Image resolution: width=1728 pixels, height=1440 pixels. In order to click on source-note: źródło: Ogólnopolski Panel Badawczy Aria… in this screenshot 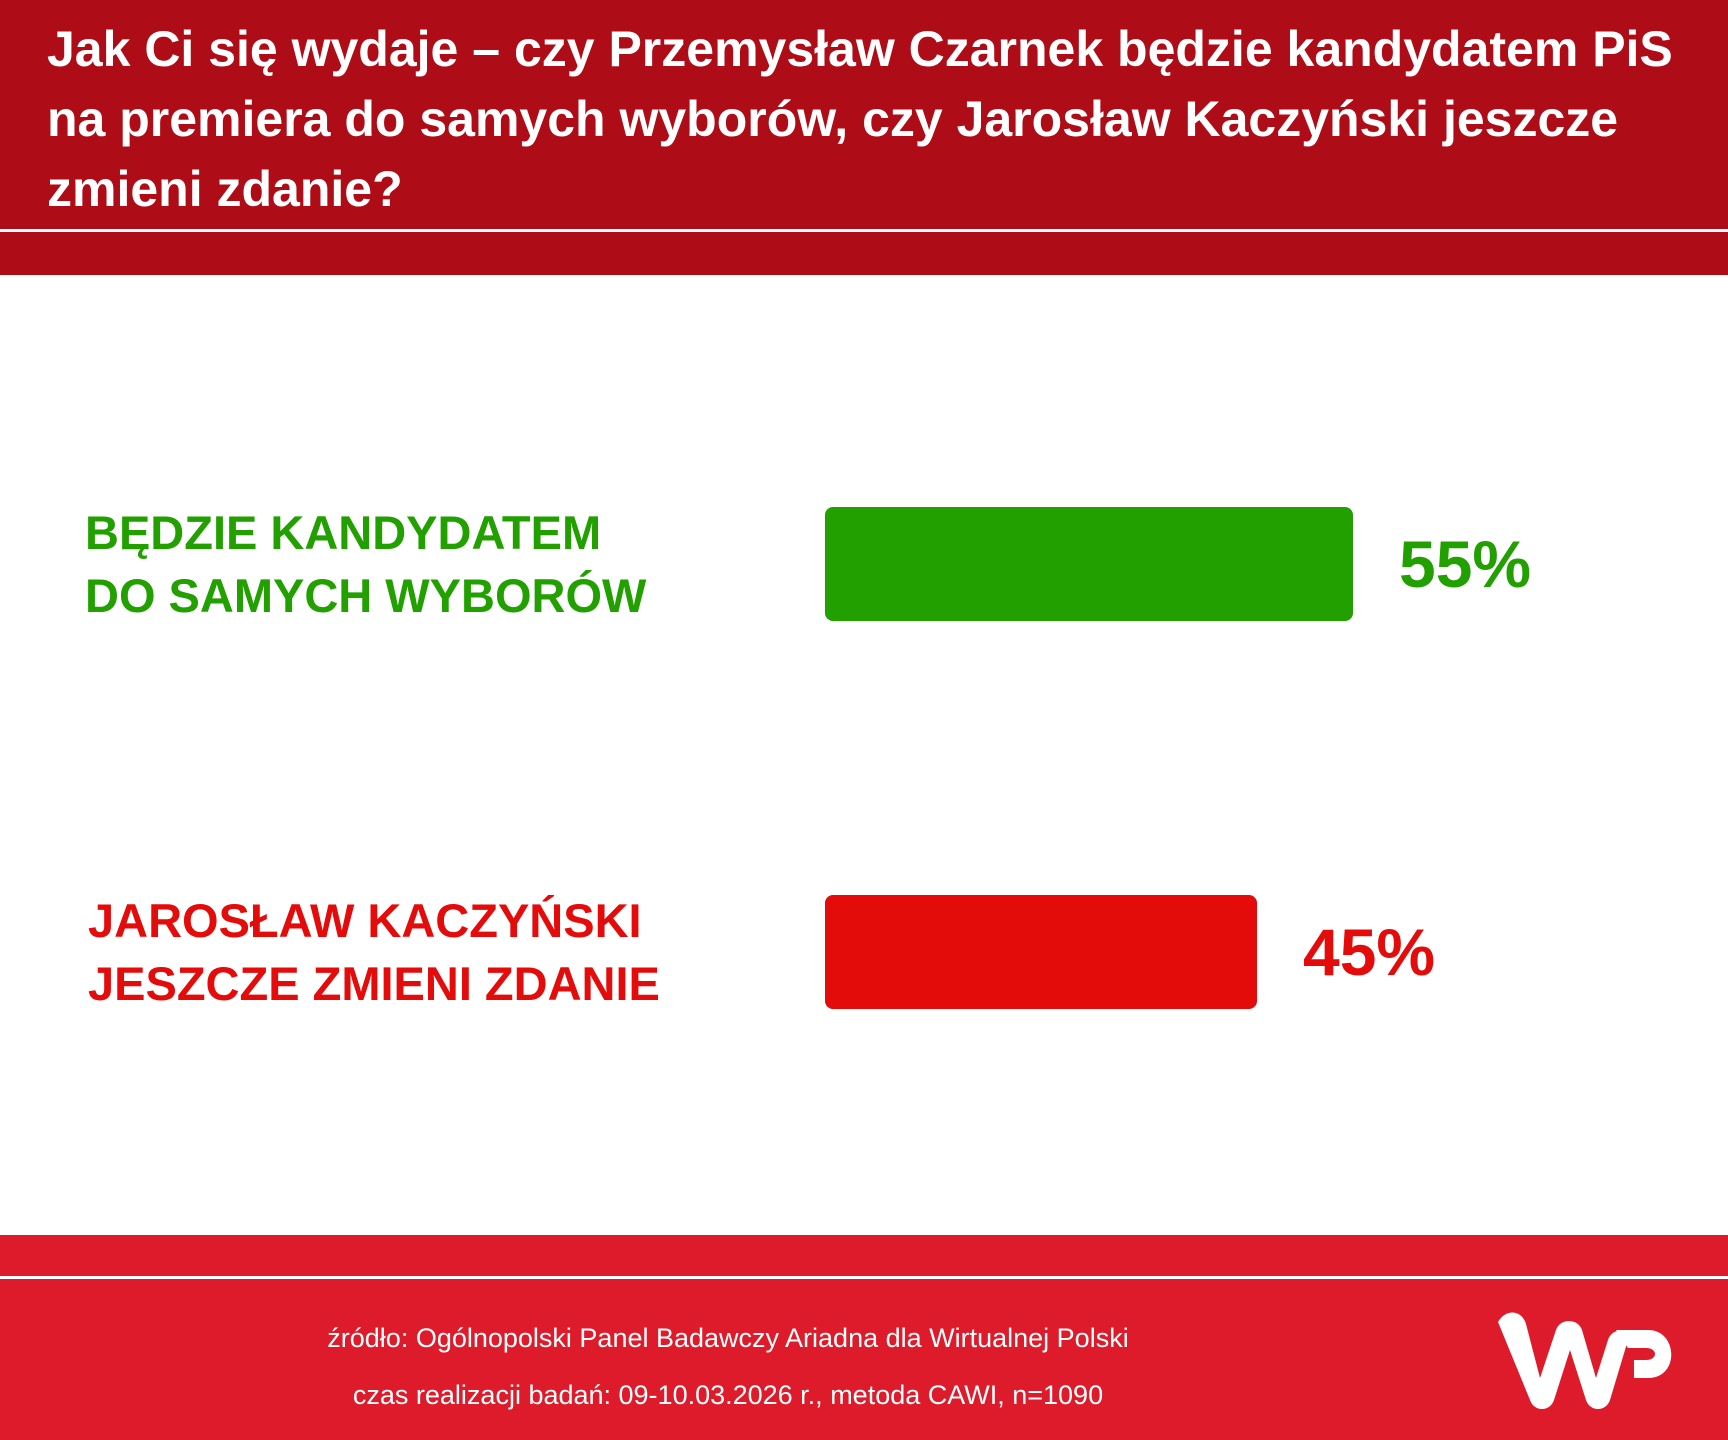, I will do `click(728, 1338)`.